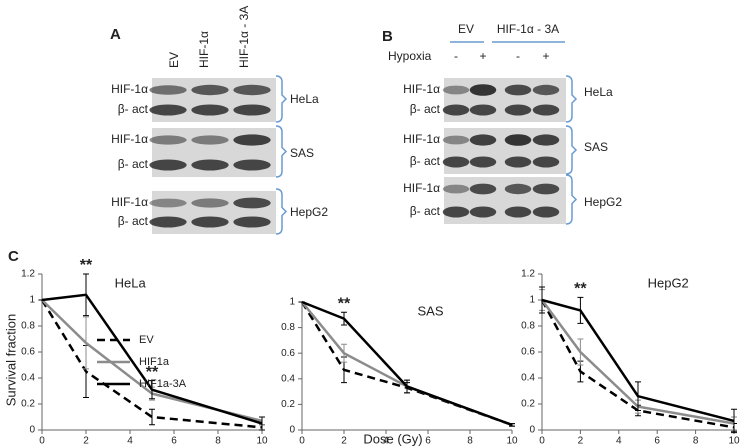 The width and height of the screenshot is (746, 447). What do you see at coordinates (603, 202) in the screenshot?
I see `cell-line-label: HepG2` at bounding box center [603, 202].